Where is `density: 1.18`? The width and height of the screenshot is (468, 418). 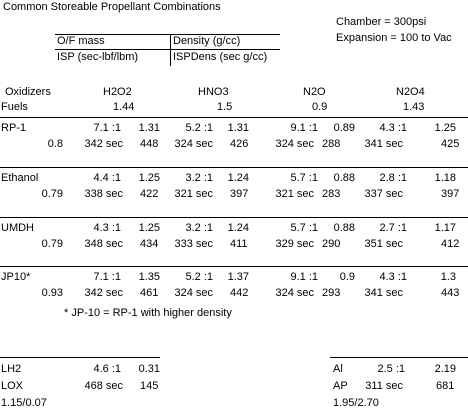
density: 1.18 is located at coordinates (445, 178).